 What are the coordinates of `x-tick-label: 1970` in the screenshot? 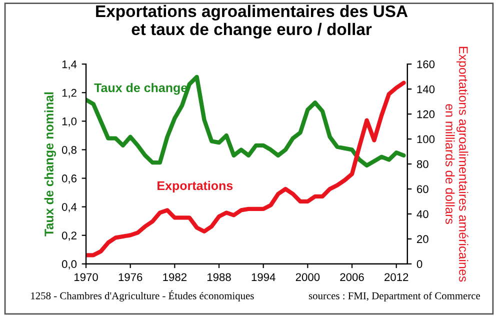 It's located at (86, 277).